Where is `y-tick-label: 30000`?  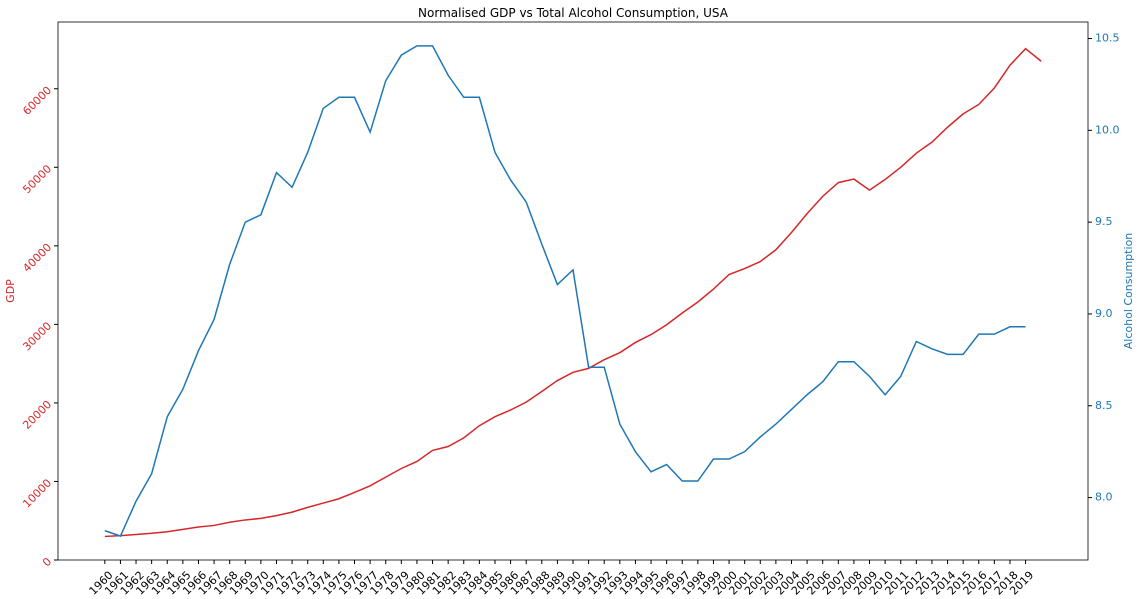
y-tick-label: 30000 is located at coordinates (37, 336).